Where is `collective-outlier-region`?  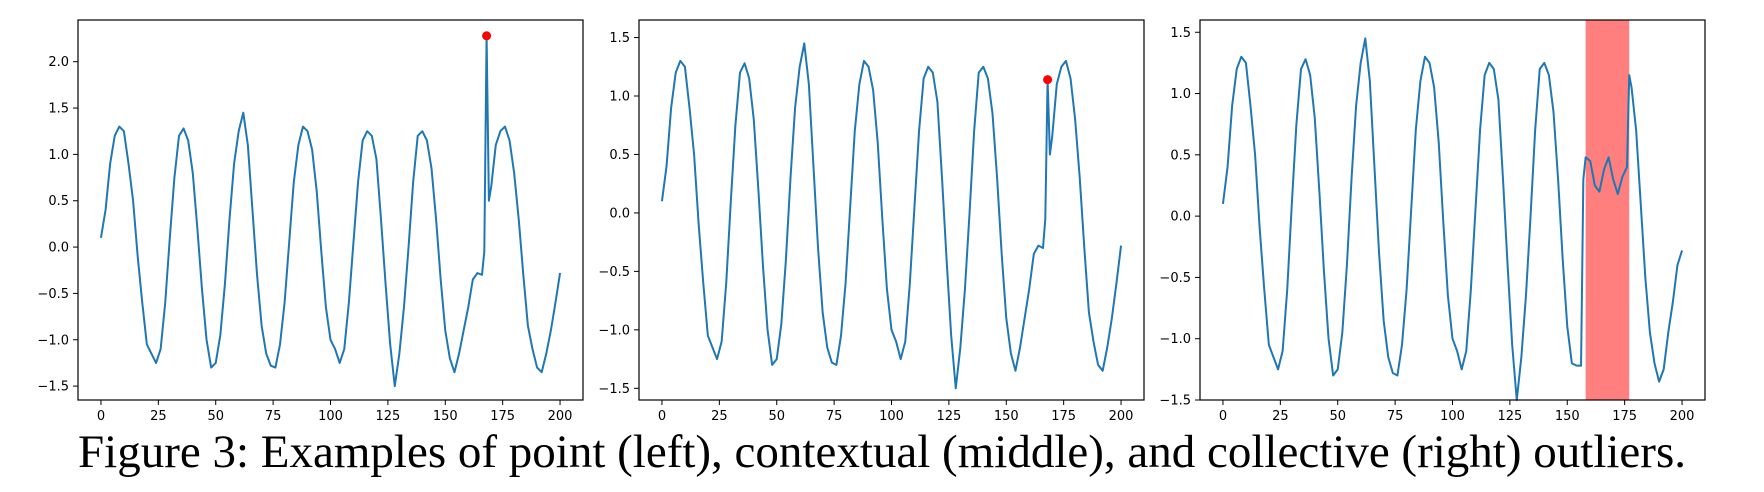 collective-outlier-region is located at coordinates (1607, 210).